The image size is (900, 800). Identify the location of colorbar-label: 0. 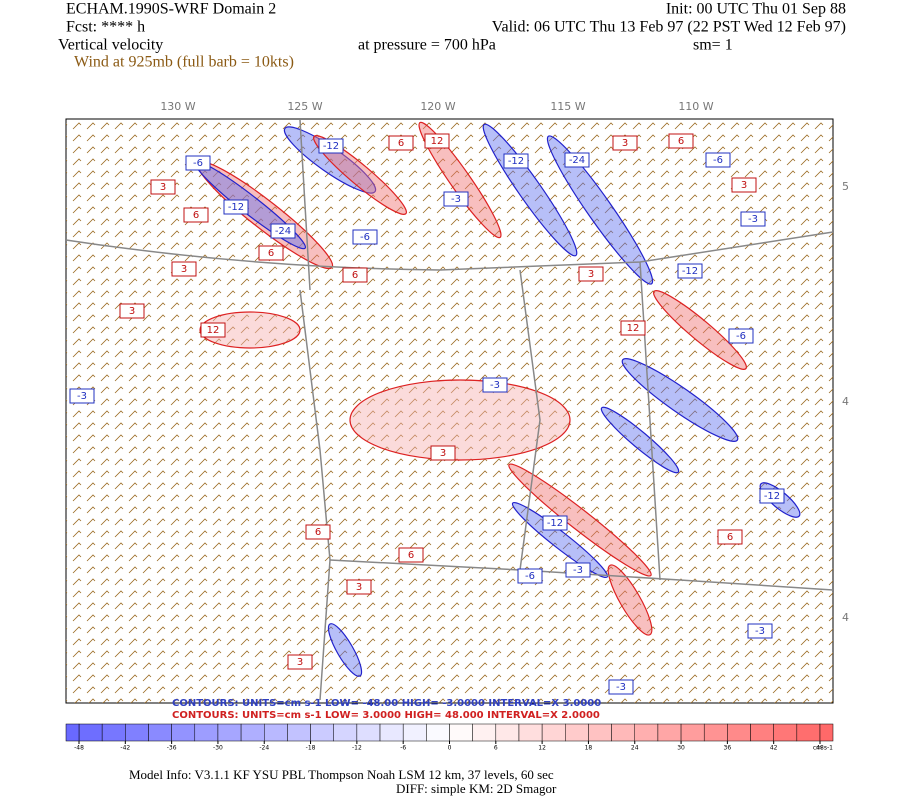
(450, 748).